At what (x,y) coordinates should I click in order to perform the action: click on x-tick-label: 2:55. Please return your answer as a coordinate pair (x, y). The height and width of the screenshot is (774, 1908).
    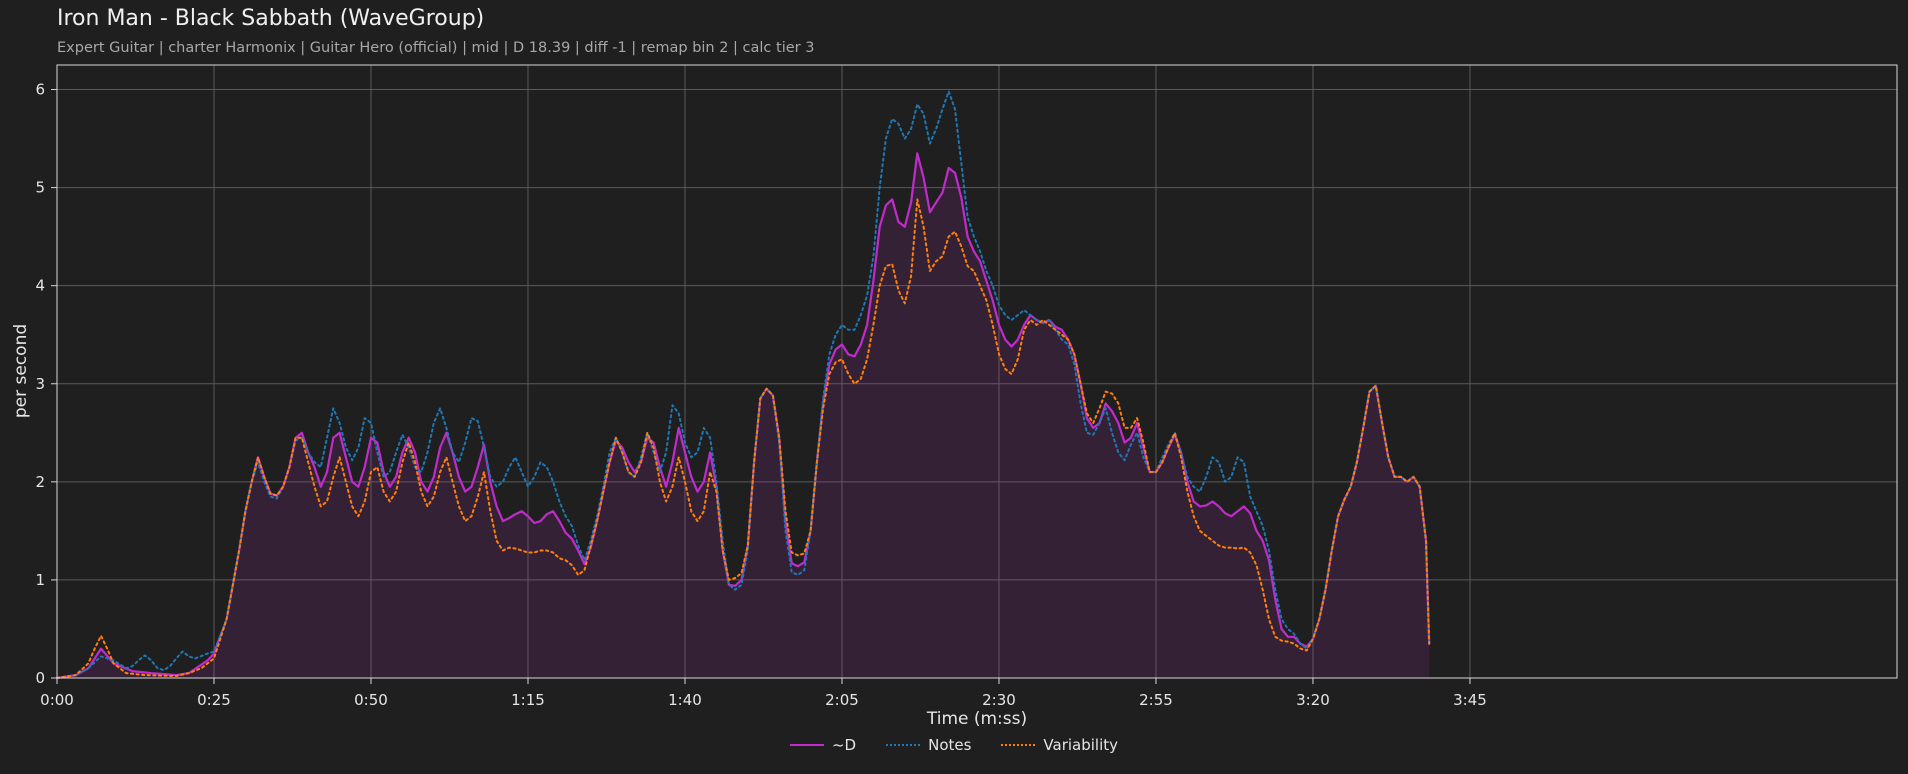
    Looking at the image, I should click on (1156, 700).